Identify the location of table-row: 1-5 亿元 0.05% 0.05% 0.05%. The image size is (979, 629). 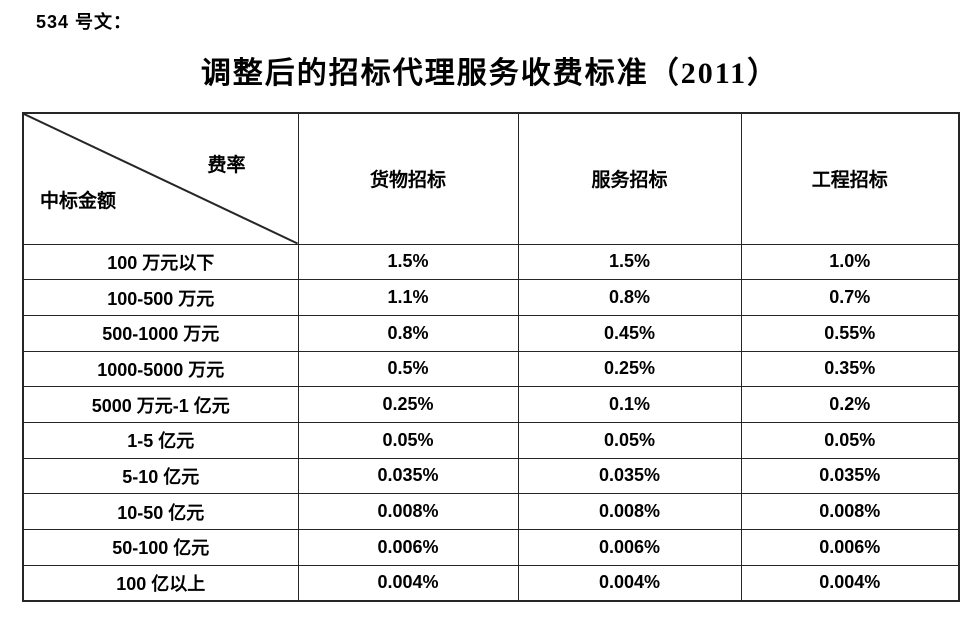
(491, 440).